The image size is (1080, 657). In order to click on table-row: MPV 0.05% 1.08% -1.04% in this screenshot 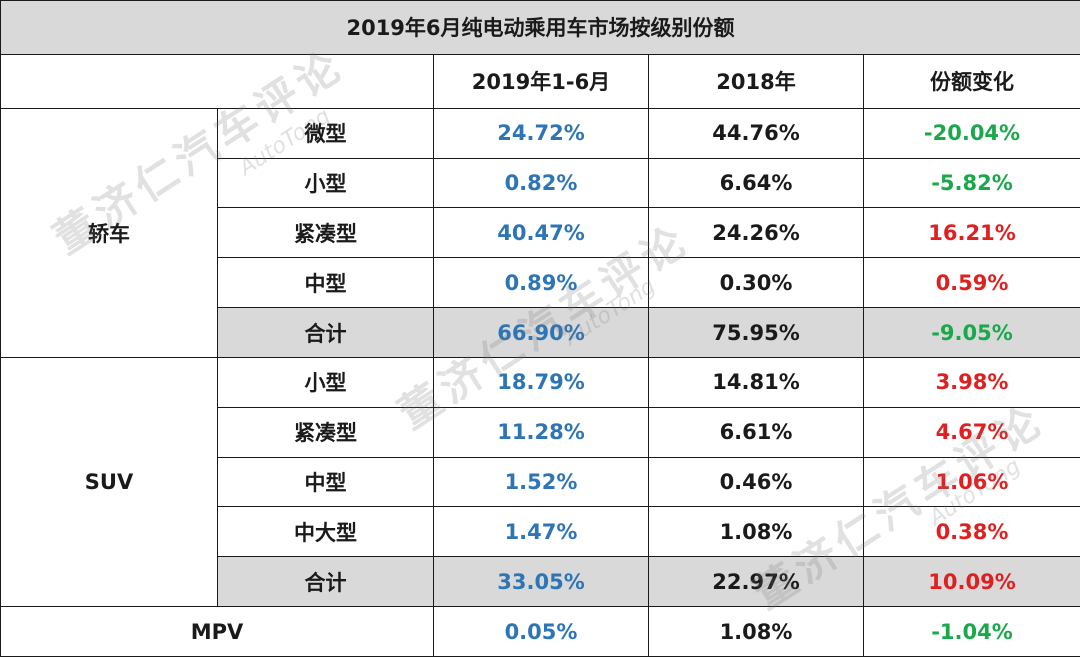, I will do `click(540, 631)`.